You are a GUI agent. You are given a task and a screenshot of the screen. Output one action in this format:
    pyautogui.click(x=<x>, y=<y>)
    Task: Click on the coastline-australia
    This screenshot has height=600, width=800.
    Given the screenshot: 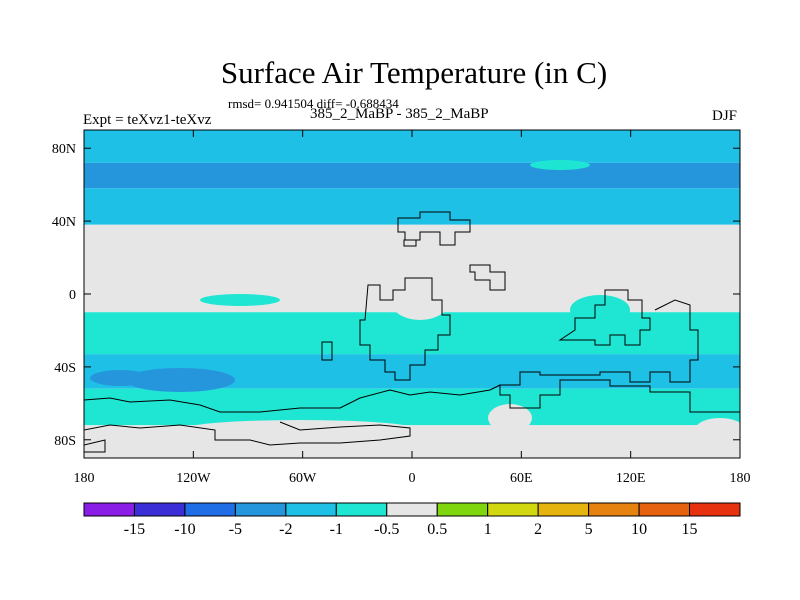 What is the action you would take?
    pyautogui.click(x=619, y=356)
    